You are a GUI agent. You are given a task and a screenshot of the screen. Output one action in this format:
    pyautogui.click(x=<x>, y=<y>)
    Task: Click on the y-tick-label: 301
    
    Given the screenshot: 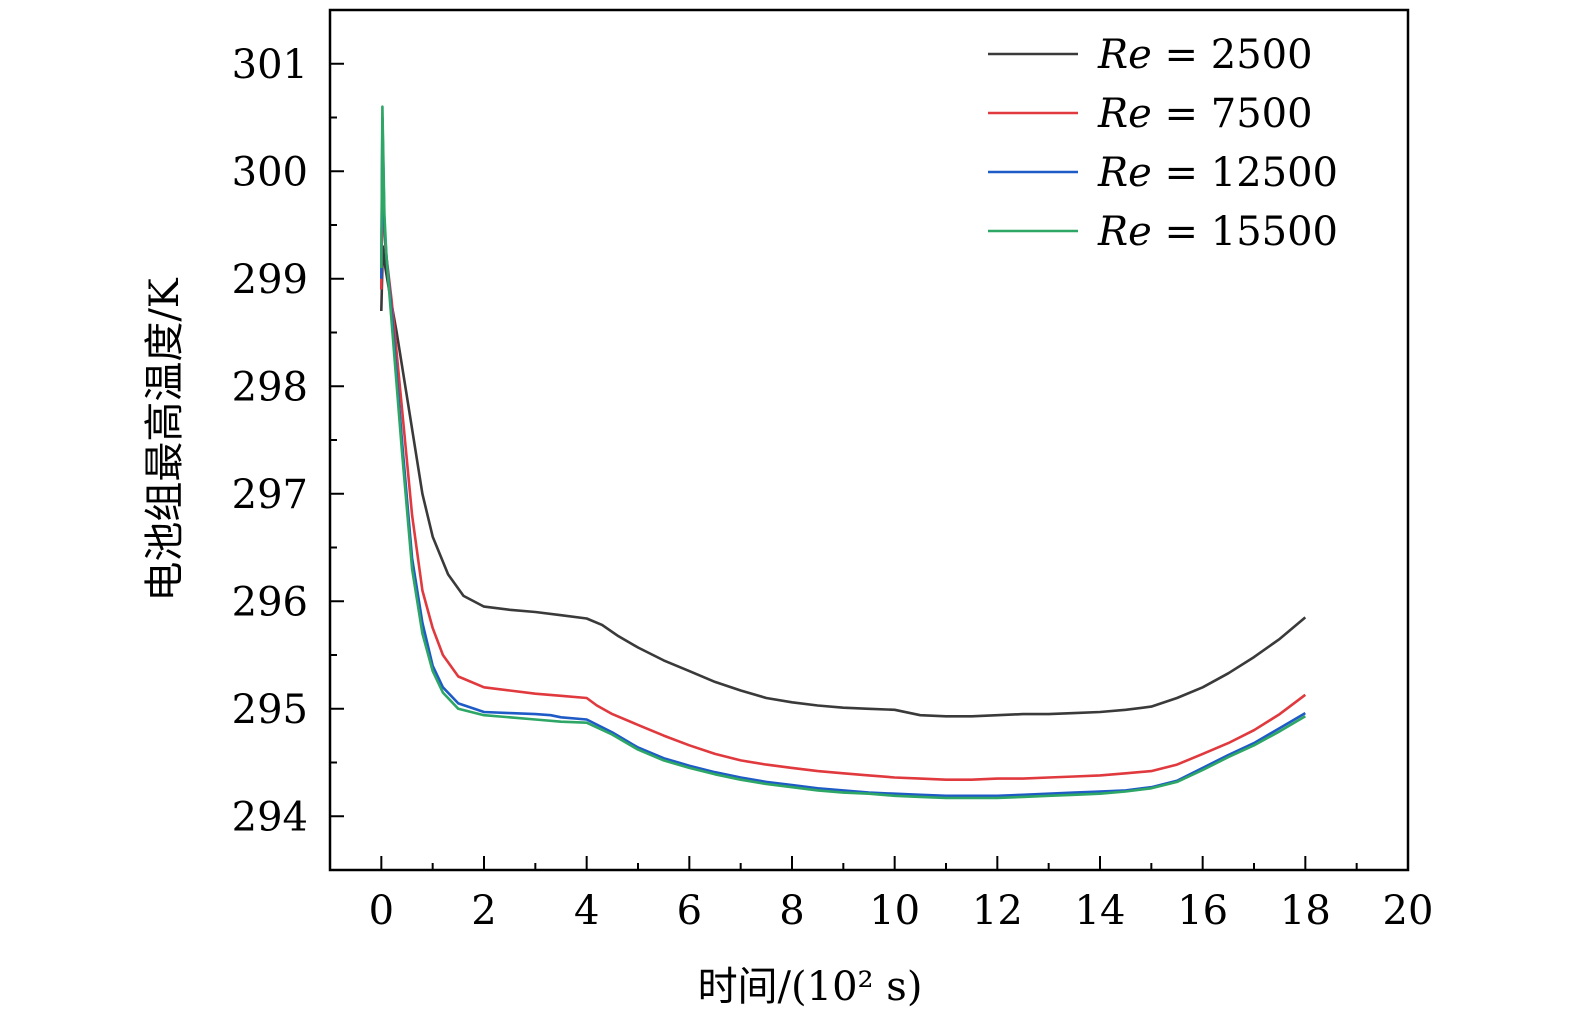 What is the action you would take?
    pyautogui.click(x=270, y=65)
    